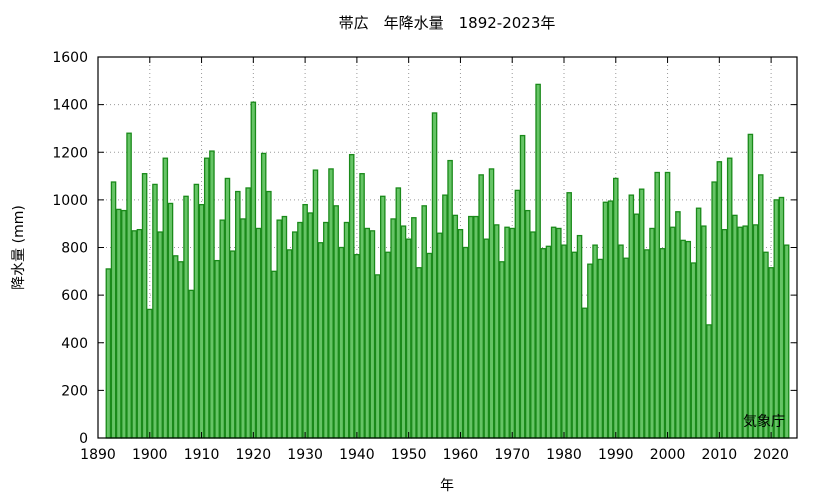 The image size is (833, 498). What do you see at coordinates (150, 455) in the screenshot?
I see `x-tick-label: 1900` at bounding box center [150, 455].